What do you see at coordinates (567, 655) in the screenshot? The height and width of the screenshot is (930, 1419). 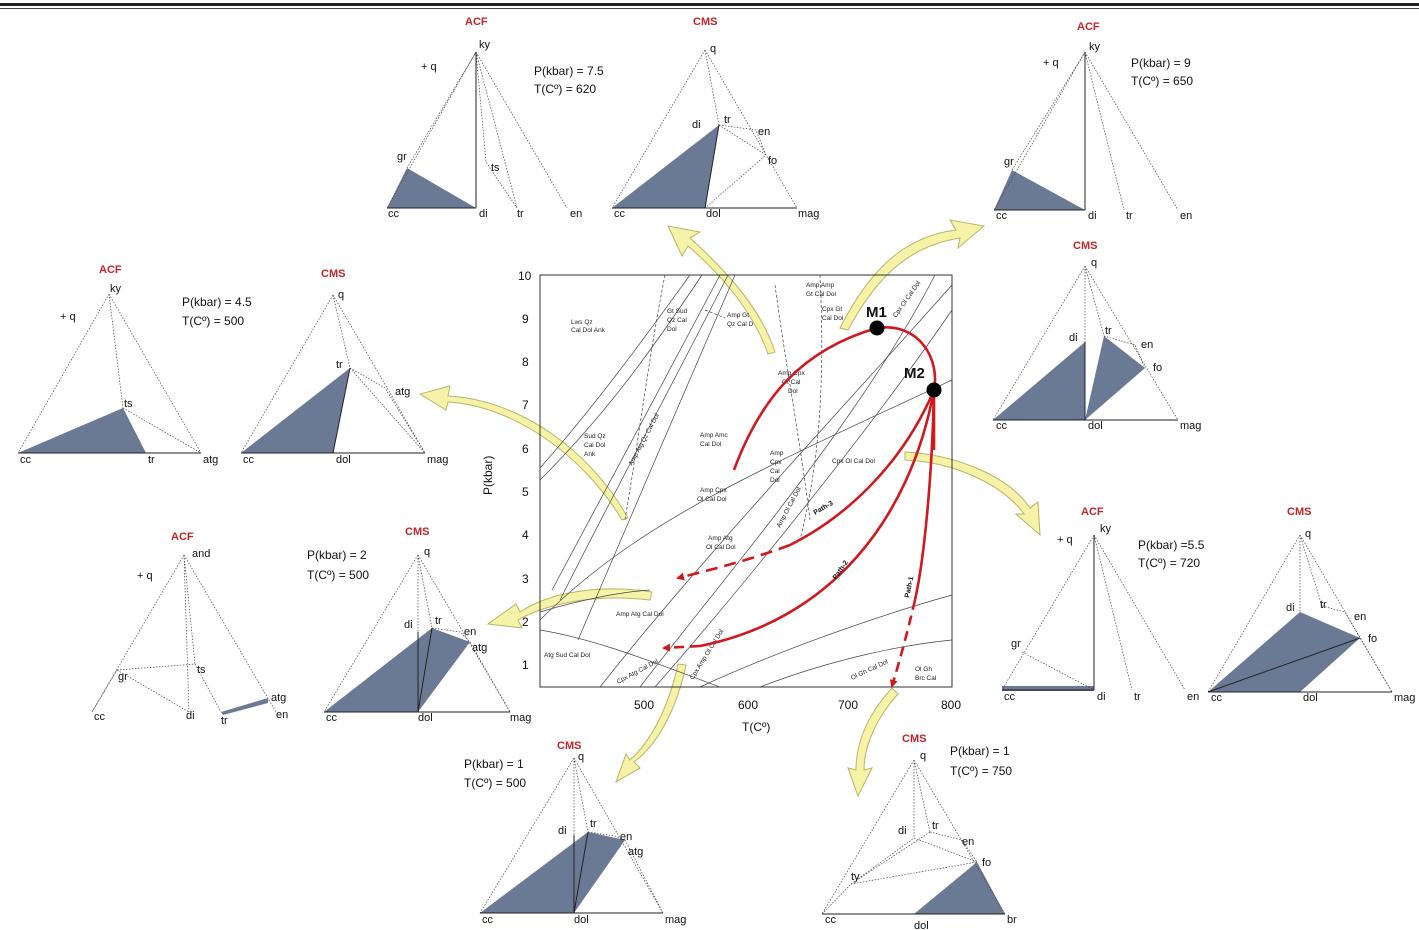 I see `field-label: Atg Sud Cal Dol` at bounding box center [567, 655].